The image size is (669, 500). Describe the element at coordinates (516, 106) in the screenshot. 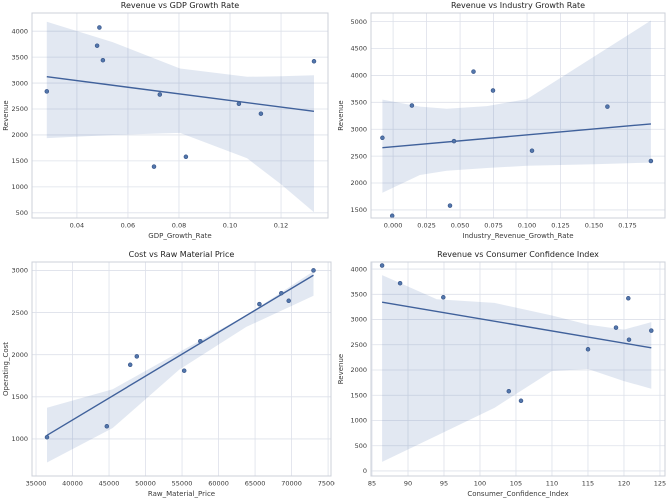

I see `confidence-band` at that location.